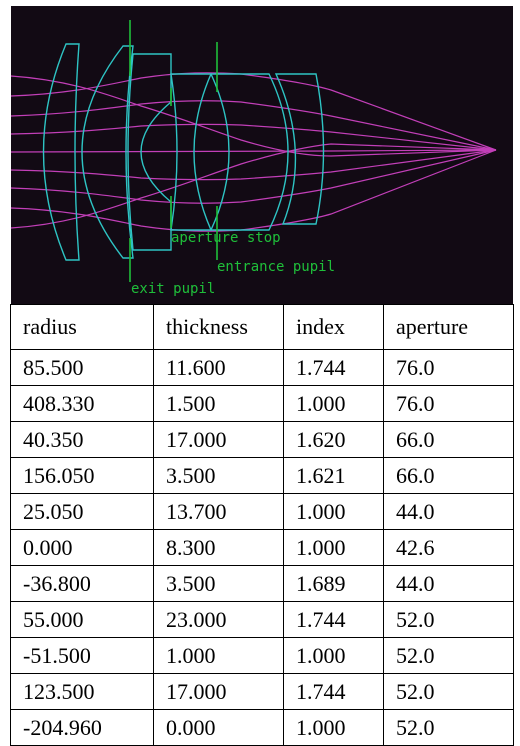 Image resolution: width=520 pixels, height=746 pixels. I want to click on aperture-stop-label: aperture stop, so click(226, 238).